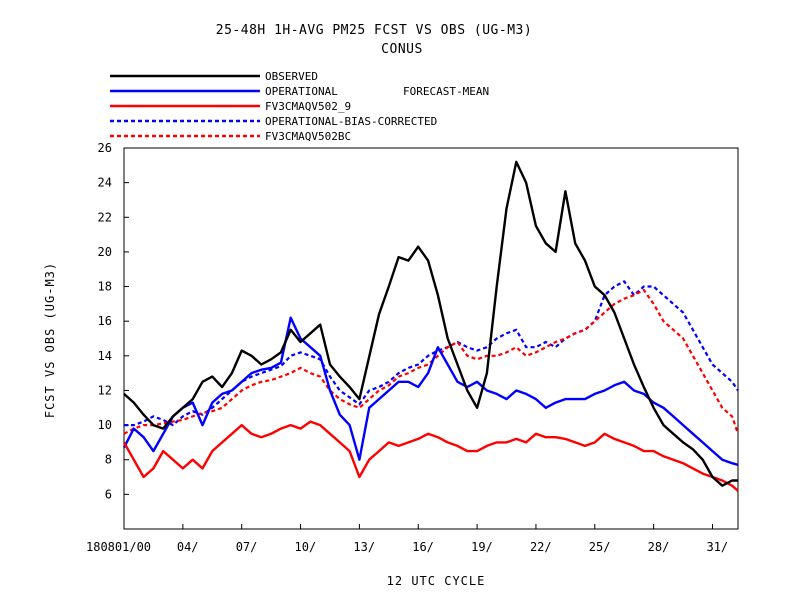 This screenshot has height=612, width=792. Describe the element at coordinates (308, 106) in the screenshot. I see `legend-label: FV3CMAQV502_9` at that location.